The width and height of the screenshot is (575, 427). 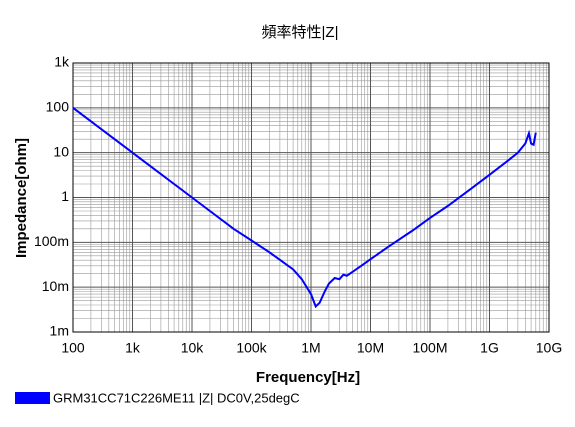 What do you see at coordinates (310, 348) in the screenshot?
I see `x-tick-label: 1M` at bounding box center [310, 348].